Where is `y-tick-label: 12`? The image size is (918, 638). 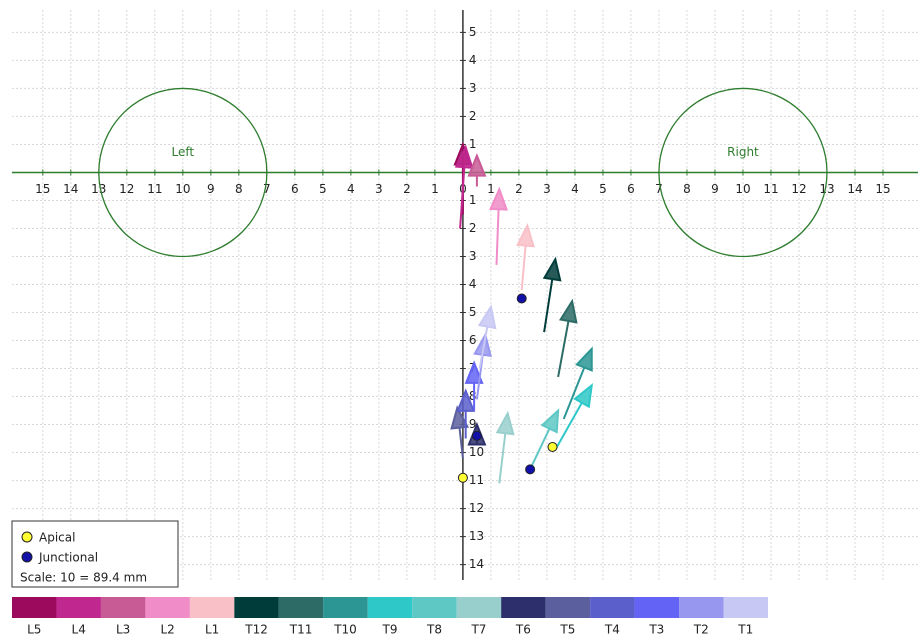
y-tick-label: 12 is located at coordinates (476, 508).